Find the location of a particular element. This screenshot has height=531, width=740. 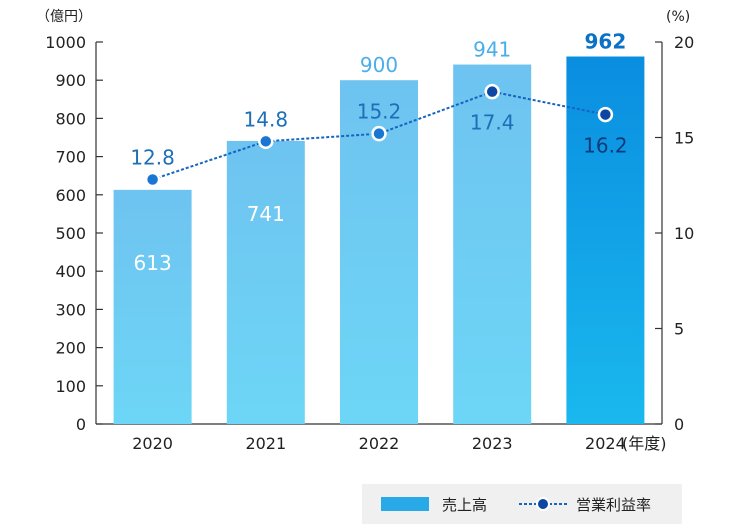

bar-value-label: 941 is located at coordinates (492, 50).